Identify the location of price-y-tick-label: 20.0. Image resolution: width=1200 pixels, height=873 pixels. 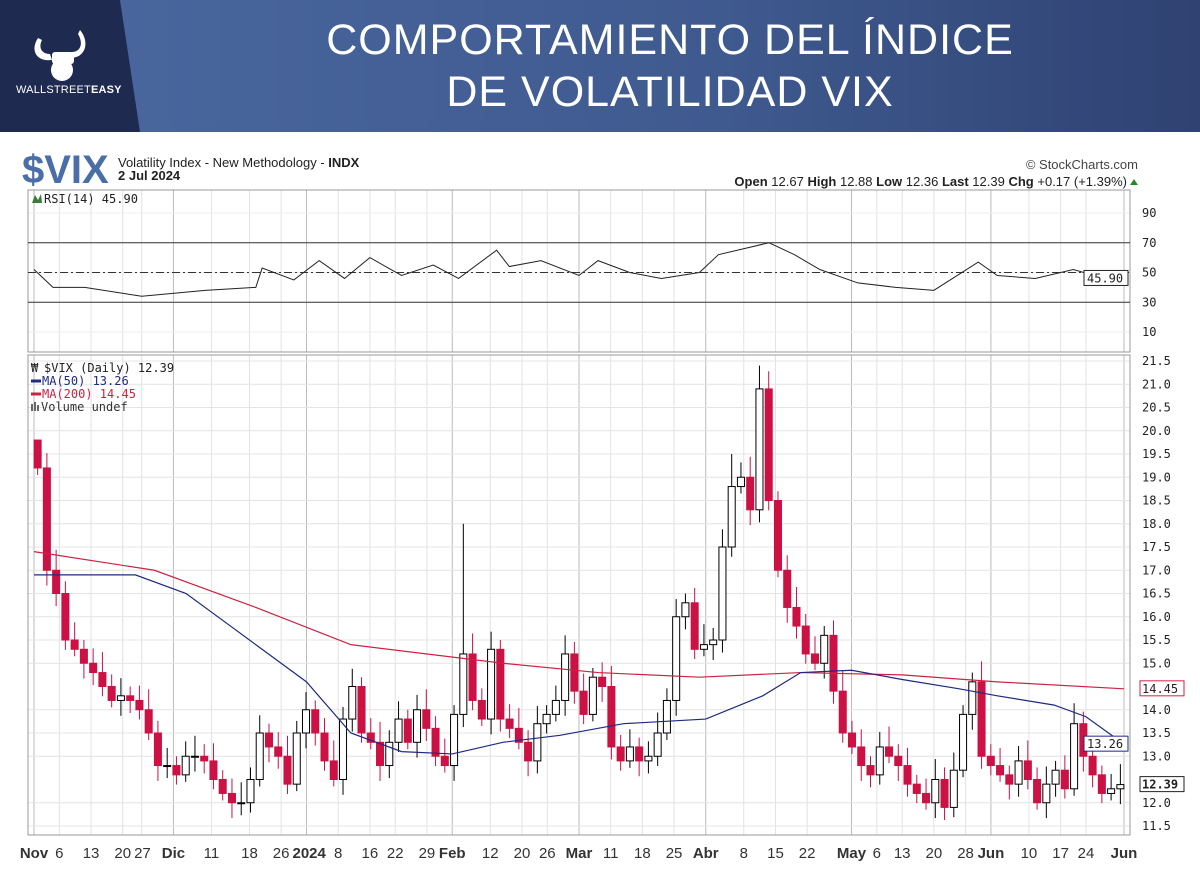
(1156, 431).